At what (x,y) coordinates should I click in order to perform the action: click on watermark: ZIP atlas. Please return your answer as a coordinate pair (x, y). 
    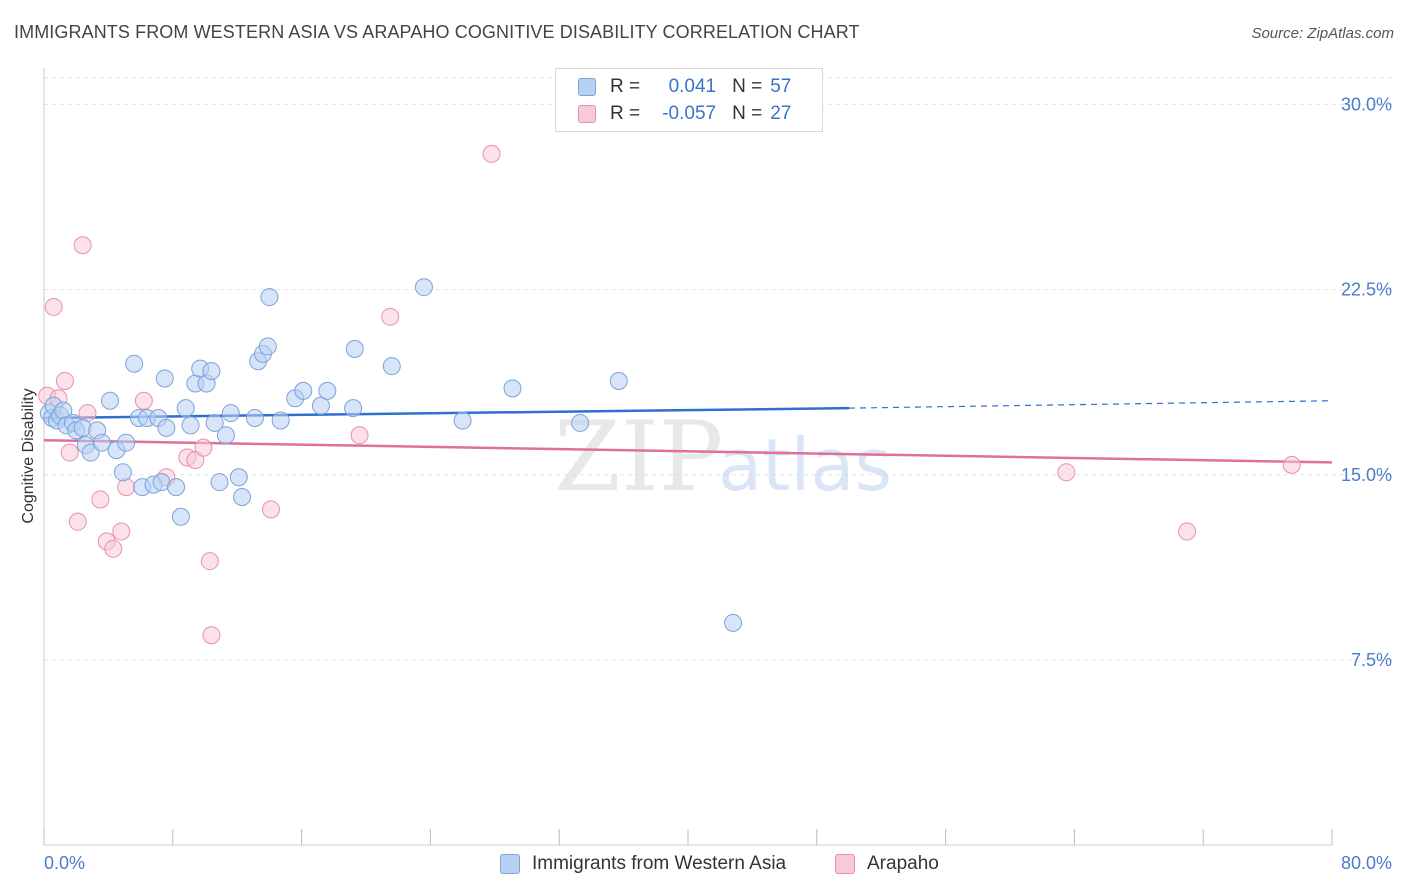
    Looking at the image, I should click on (723, 457).